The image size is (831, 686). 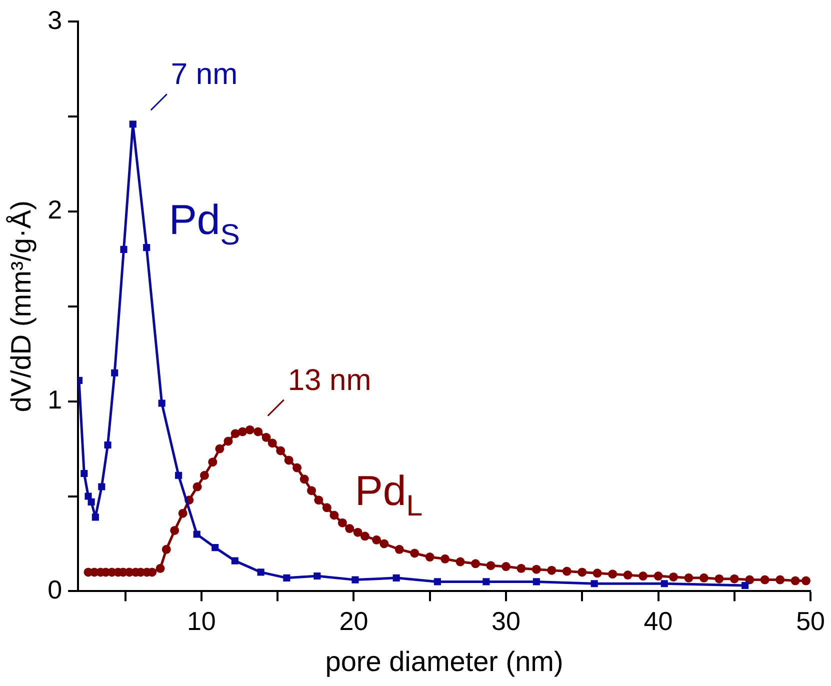 What do you see at coordinates (55, 209) in the screenshot?
I see `y-tick-label: 2` at bounding box center [55, 209].